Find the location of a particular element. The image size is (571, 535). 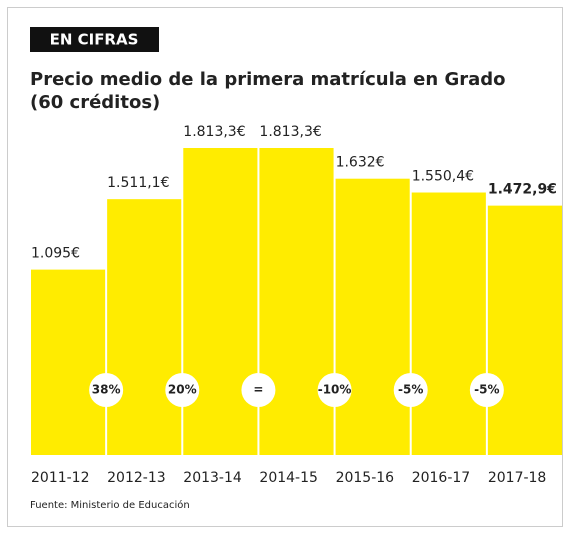

tag: EN CIFRAS is located at coordinates (94, 40).